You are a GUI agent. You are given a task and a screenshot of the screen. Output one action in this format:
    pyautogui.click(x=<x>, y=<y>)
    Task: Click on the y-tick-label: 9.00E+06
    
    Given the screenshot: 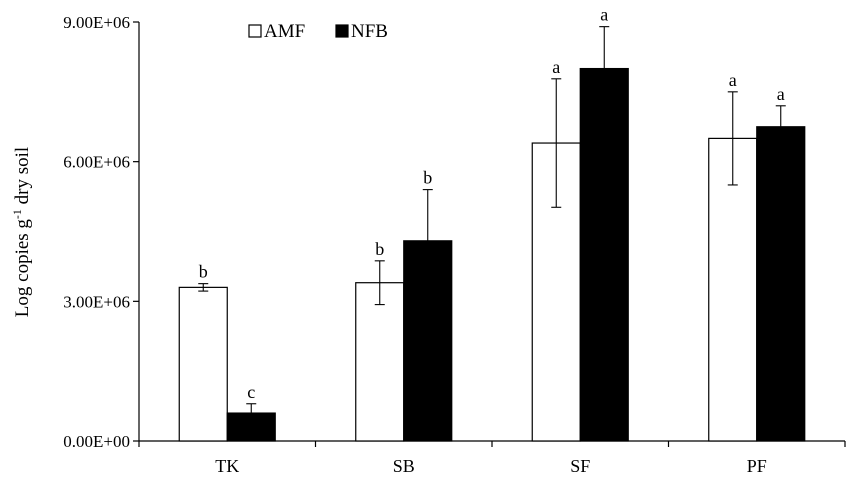 What is the action you would take?
    pyautogui.click(x=96, y=22)
    